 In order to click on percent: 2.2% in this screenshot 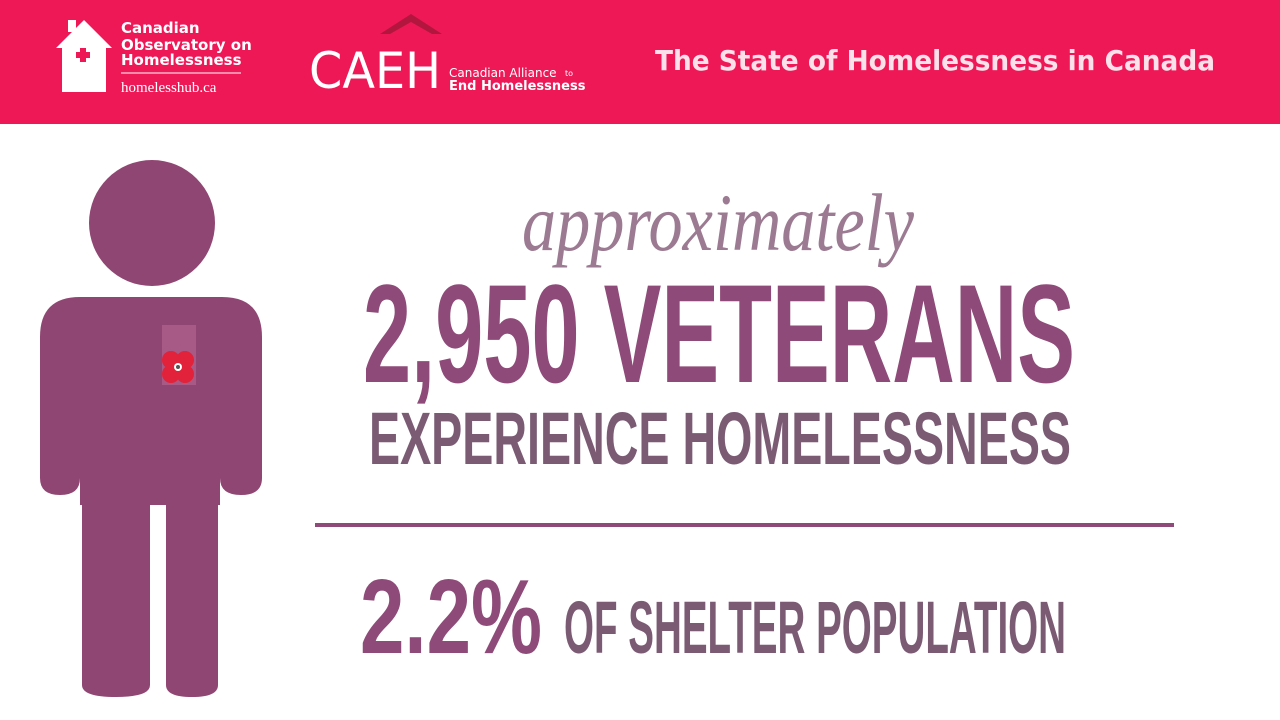, I will do `click(451, 617)`.